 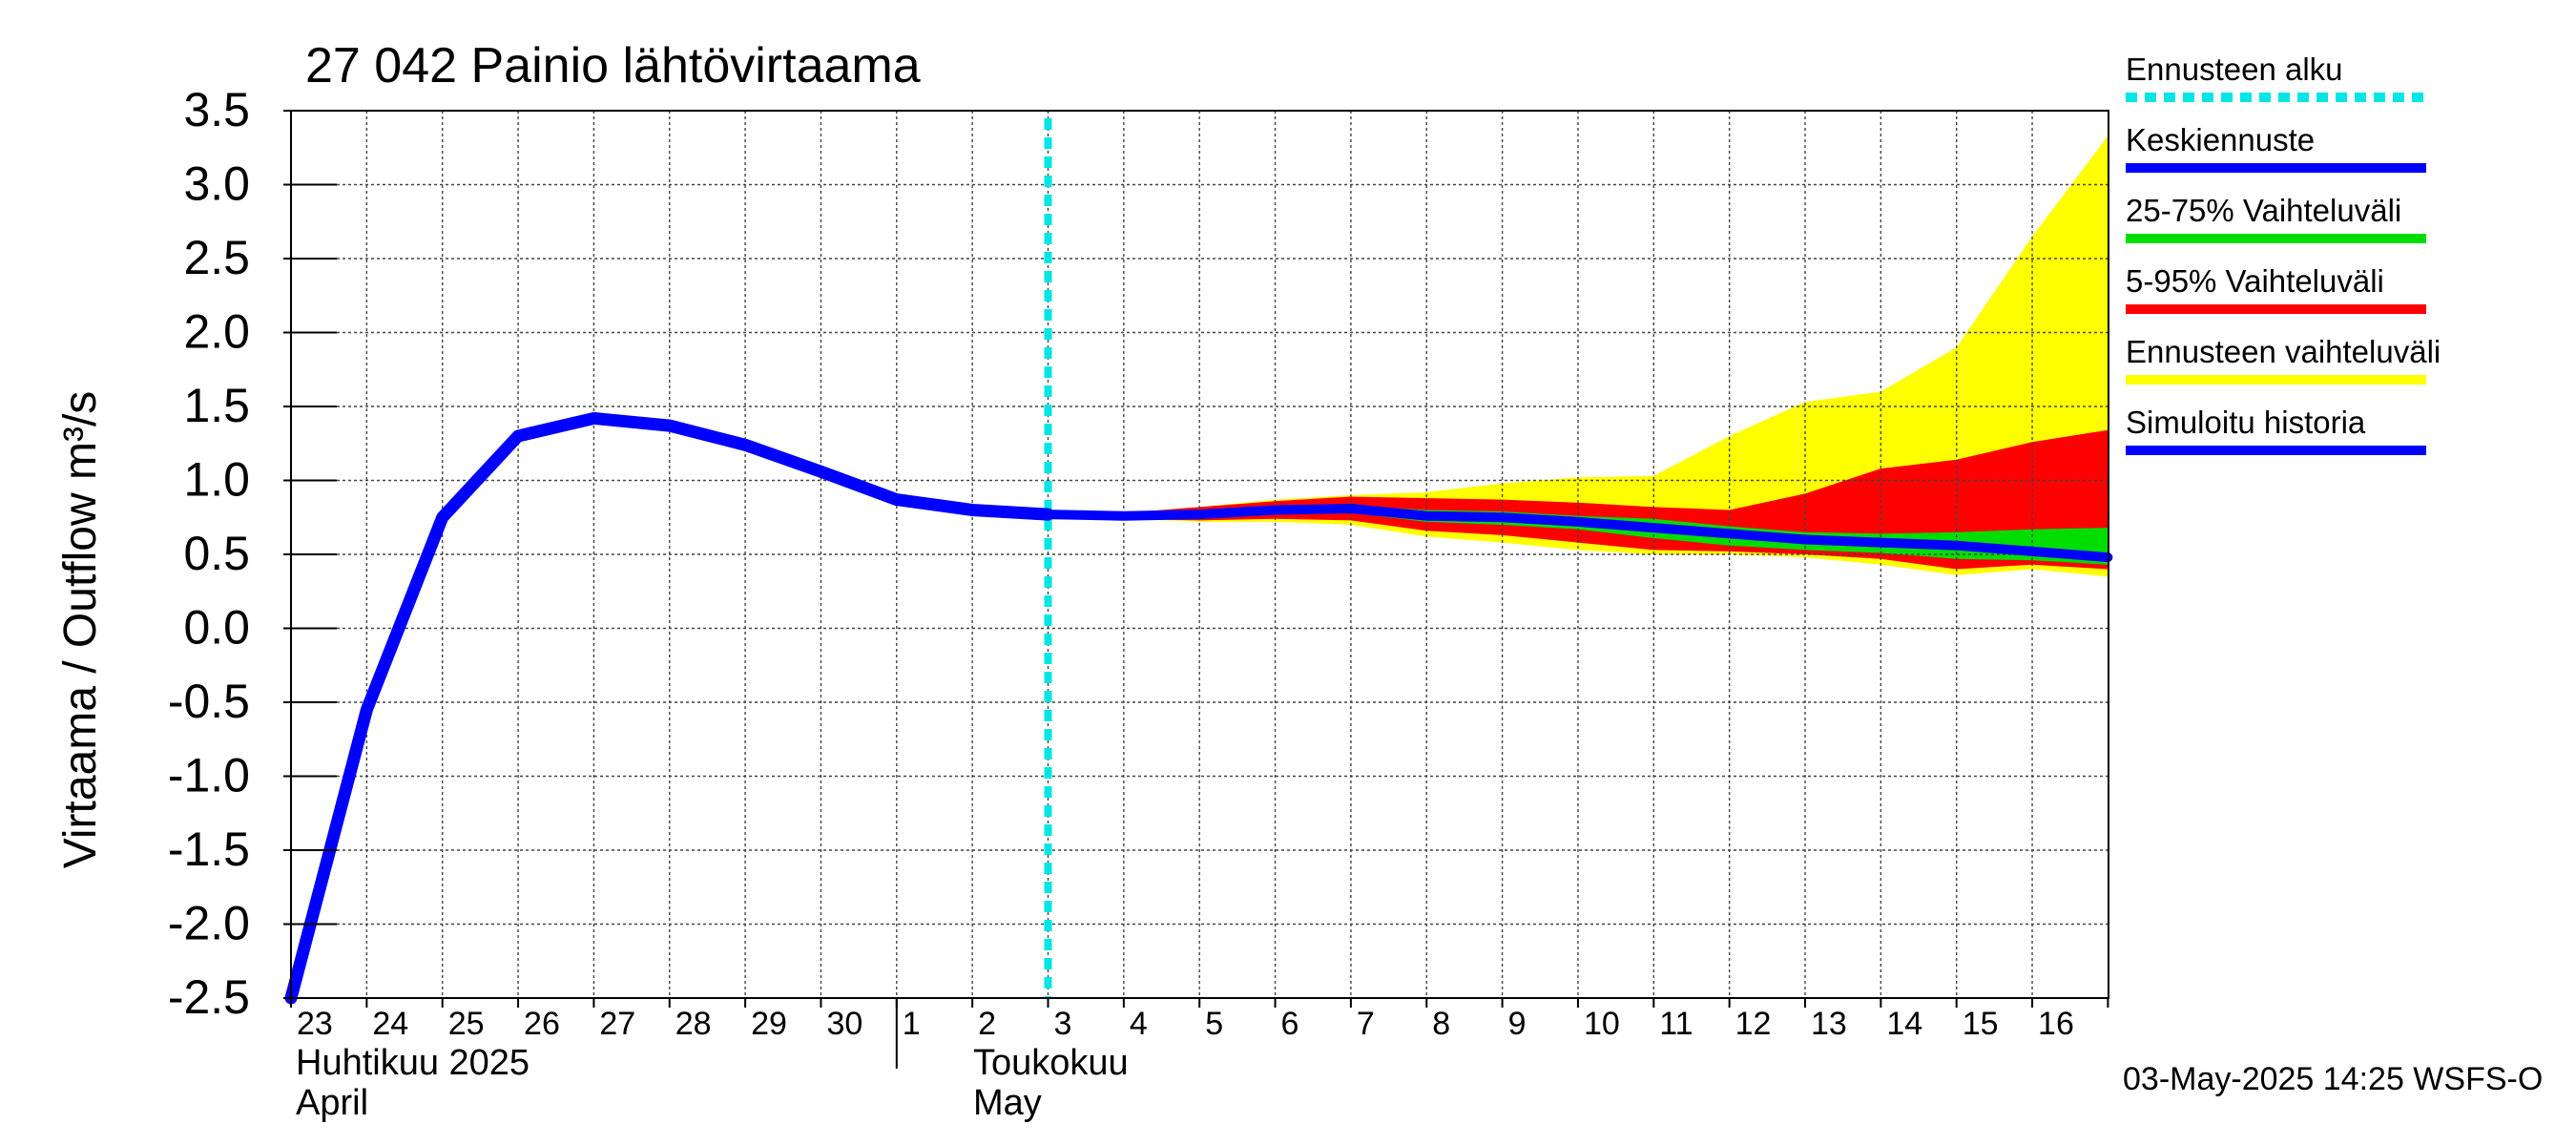 What do you see at coordinates (390, 1024) in the screenshot?
I see `x-tick-label: 24` at bounding box center [390, 1024].